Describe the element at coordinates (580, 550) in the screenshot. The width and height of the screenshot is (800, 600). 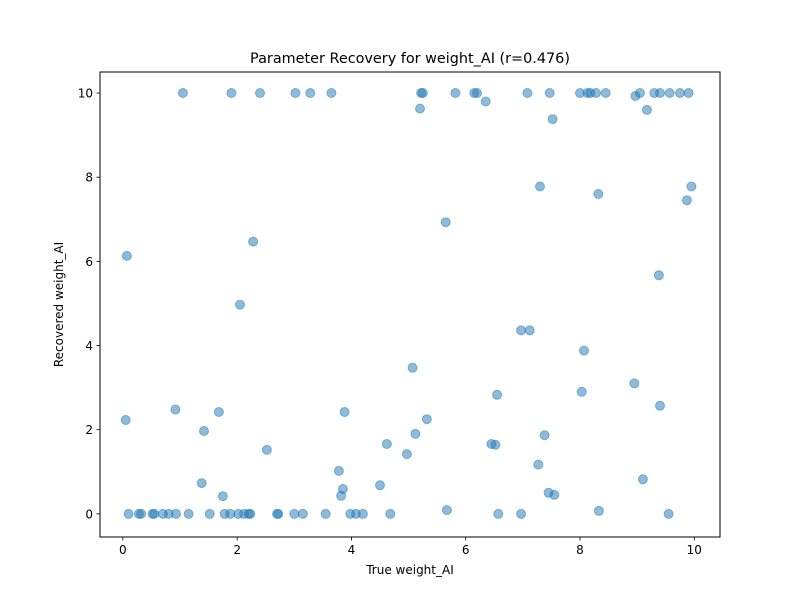
I see `x-tick-label: 8` at that location.